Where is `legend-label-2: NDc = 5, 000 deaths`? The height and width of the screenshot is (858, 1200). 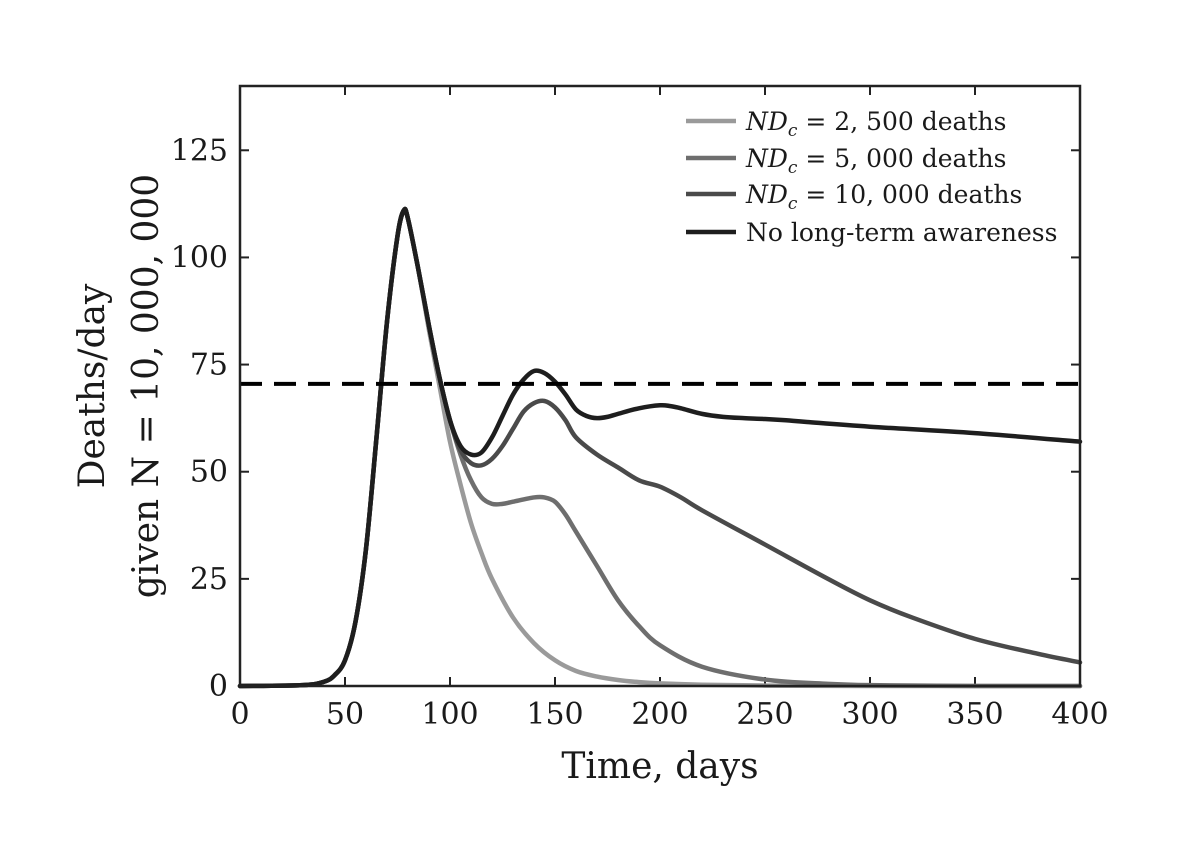
legend-label-2: NDc = 5, 000 deaths is located at coordinates (875, 161).